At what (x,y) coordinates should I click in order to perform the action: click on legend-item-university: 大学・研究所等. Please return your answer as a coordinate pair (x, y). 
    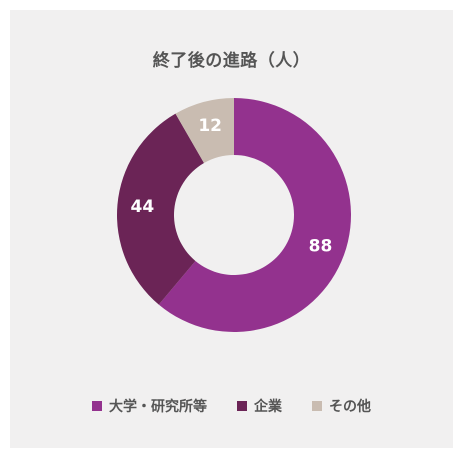
    Looking at the image, I should click on (149, 406).